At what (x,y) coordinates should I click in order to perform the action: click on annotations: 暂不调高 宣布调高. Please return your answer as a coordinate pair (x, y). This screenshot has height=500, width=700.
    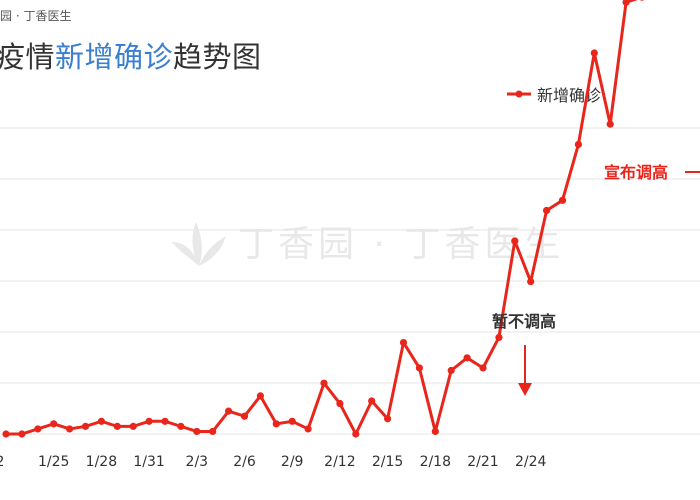
    Looking at the image, I should click on (596, 279).